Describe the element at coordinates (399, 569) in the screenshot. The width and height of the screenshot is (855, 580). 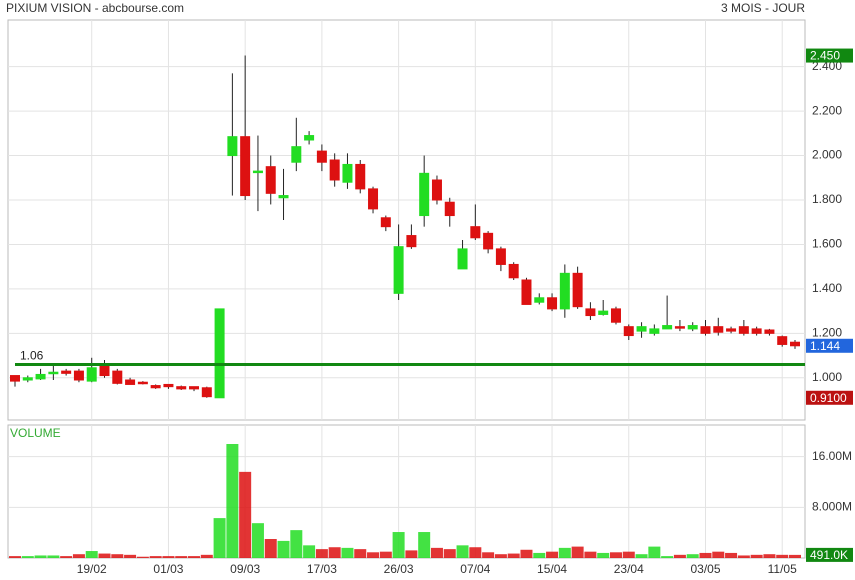
I see `x-tick-label: 26/03` at that location.